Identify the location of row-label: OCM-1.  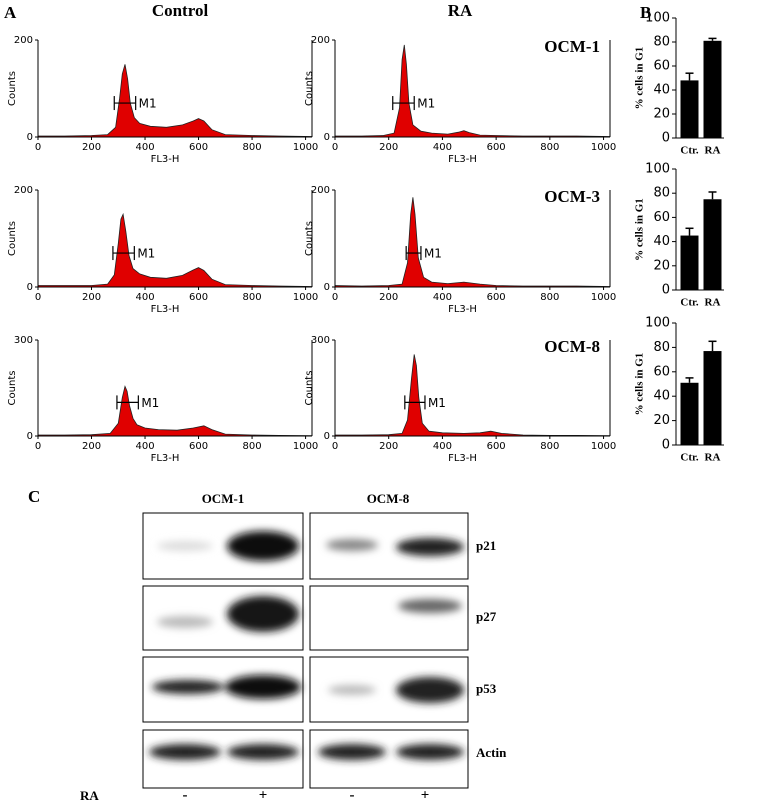
(572, 46).